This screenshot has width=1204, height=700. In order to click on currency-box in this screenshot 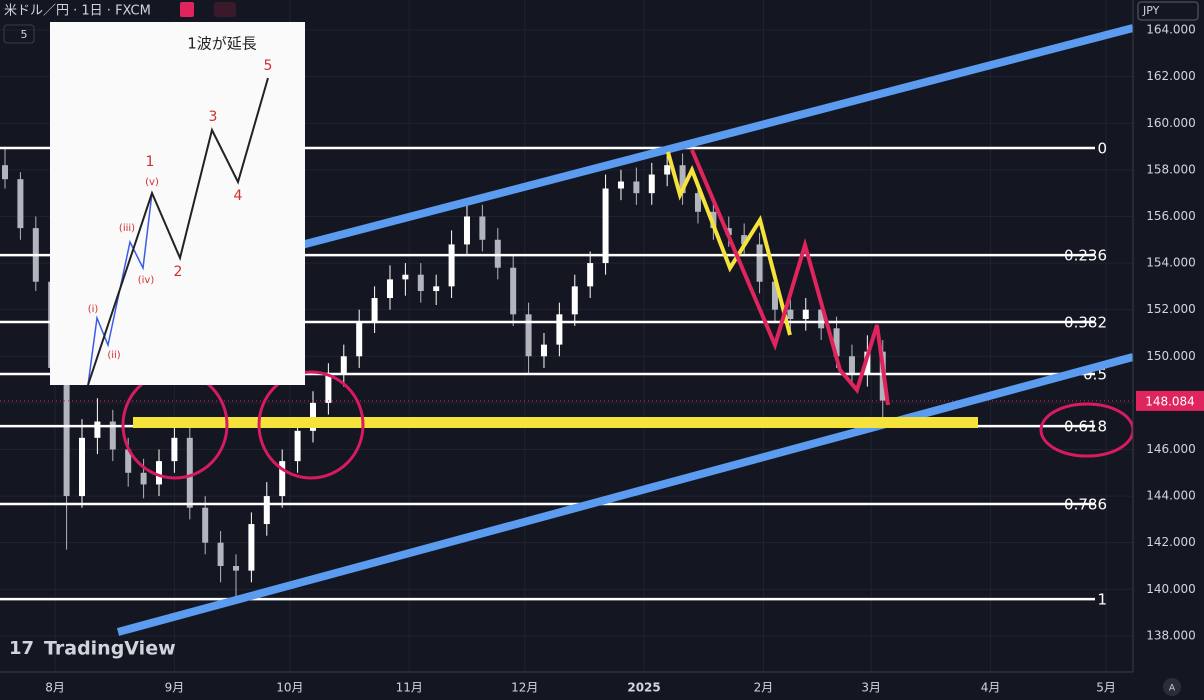, I will do `click(1168, 11)`.